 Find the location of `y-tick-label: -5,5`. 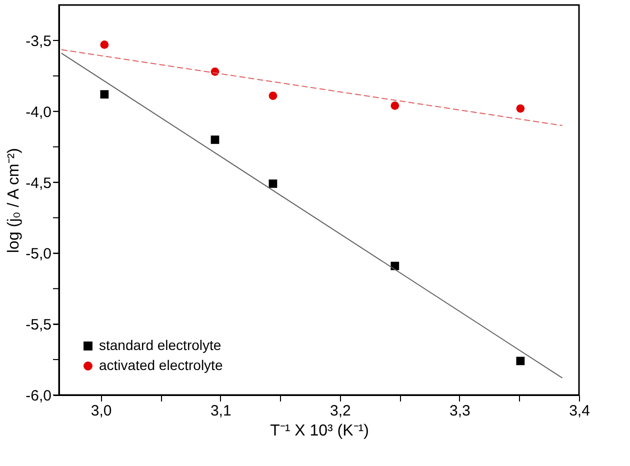

y-tick-label: -5,5 is located at coordinates (39, 325).